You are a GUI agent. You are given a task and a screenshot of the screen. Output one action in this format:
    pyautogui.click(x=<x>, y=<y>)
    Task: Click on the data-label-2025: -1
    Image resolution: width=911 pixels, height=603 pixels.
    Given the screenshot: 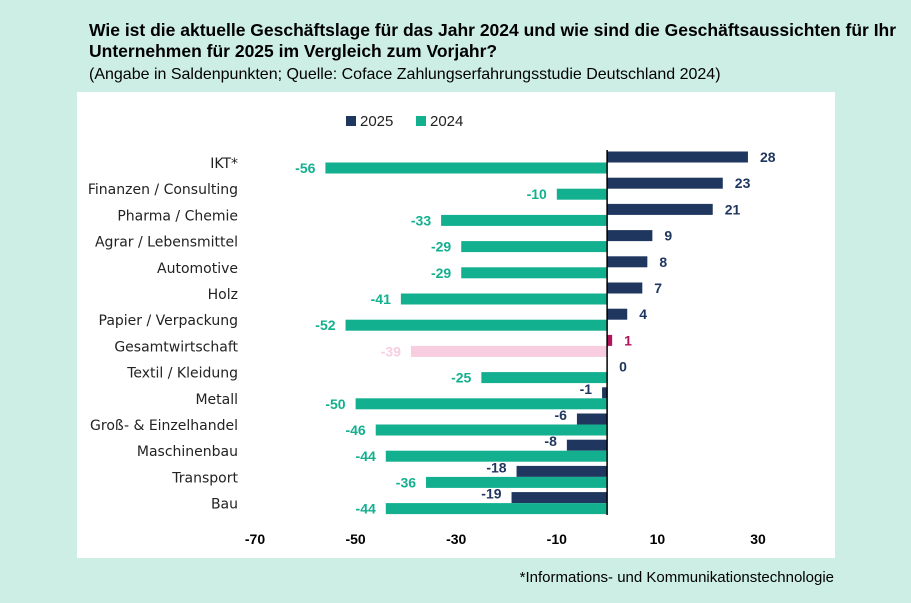 What is the action you would take?
    pyautogui.click(x=586, y=389)
    